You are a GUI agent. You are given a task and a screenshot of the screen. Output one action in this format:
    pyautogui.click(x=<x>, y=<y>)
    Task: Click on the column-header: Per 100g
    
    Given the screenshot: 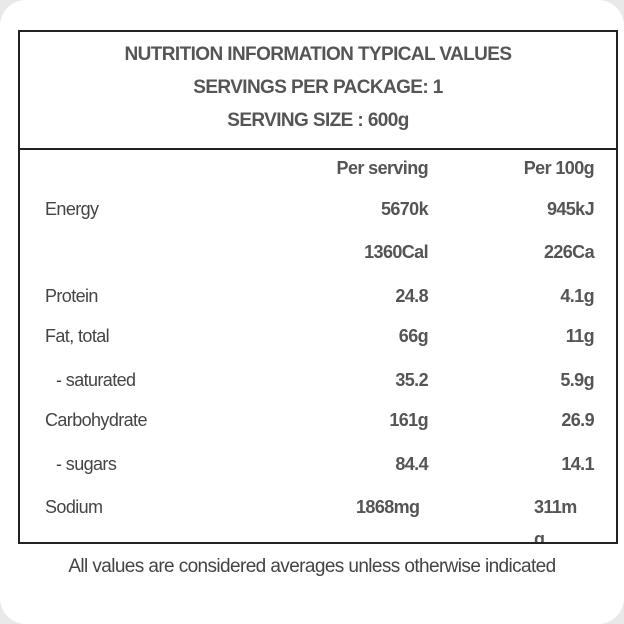 What is the action you would take?
    pyautogui.click(x=559, y=168)
    